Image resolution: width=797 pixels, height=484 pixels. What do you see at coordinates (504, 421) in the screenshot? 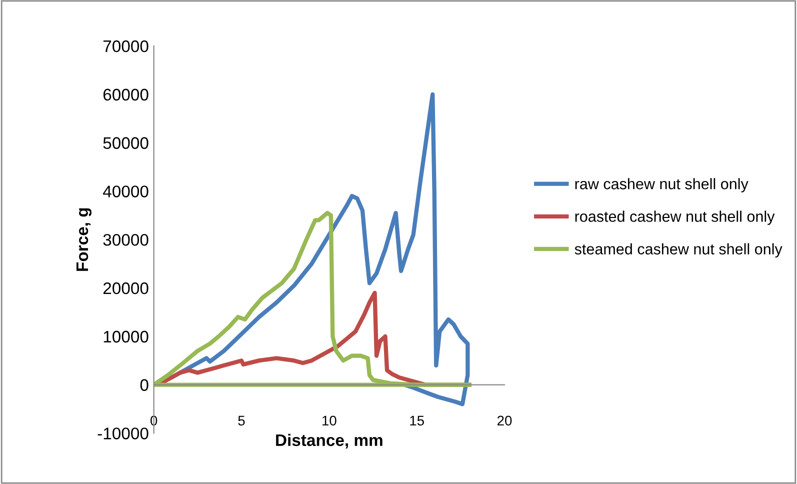
I see `x-tick-label: 20` at bounding box center [504, 421].